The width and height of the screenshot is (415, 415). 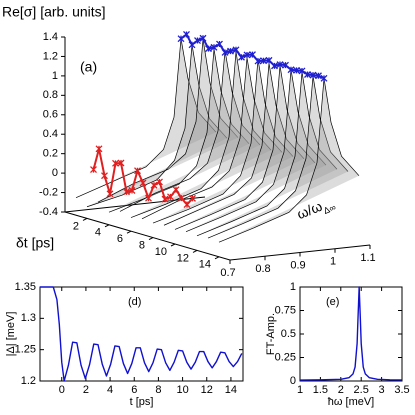 What do you see at coordinates (62, 390) in the screenshot?
I see `x-tick-label: 0` at bounding box center [62, 390].